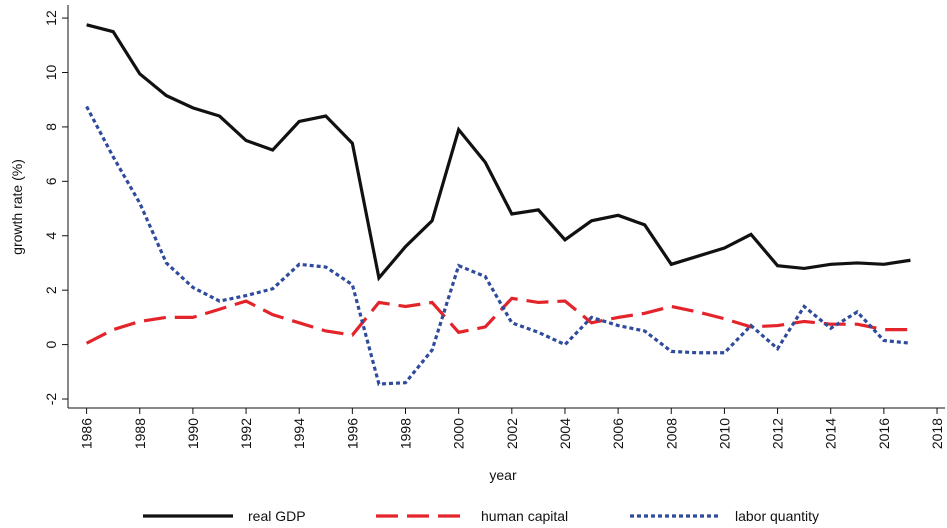 The height and width of the screenshot is (528, 947). Describe the element at coordinates (51, 181) in the screenshot. I see `y-tick-label: 6` at that location.